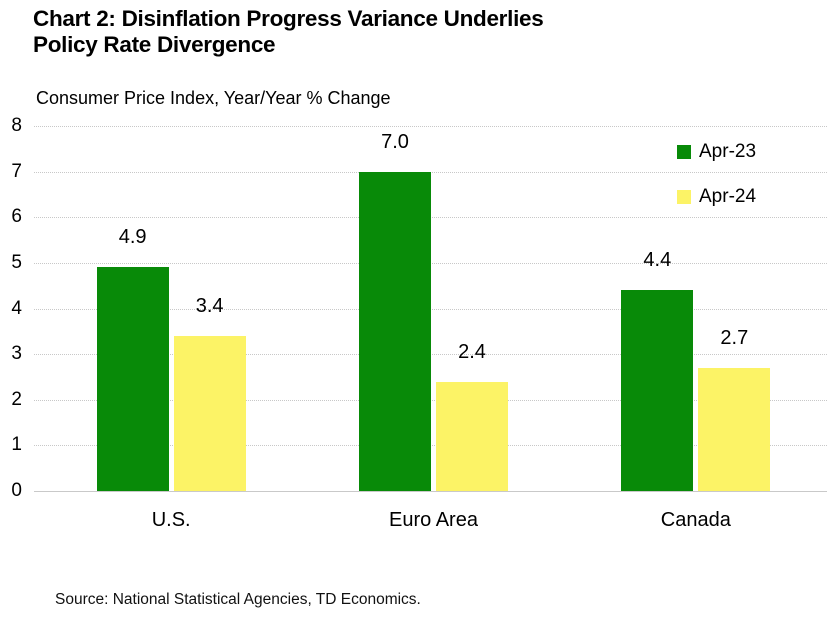 The height and width of the screenshot is (618, 827). Describe the element at coordinates (16, 262) in the screenshot. I see `y-tick-label: 5` at that location.